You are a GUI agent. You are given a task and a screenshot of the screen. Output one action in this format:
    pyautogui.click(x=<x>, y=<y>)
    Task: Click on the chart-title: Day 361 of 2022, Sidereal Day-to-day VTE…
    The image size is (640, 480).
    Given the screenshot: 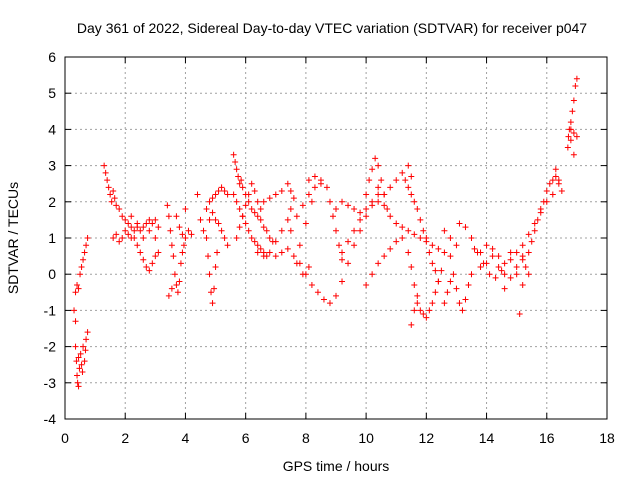 What is the action you would take?
    pyautogui.click(x=332, y=28)
    